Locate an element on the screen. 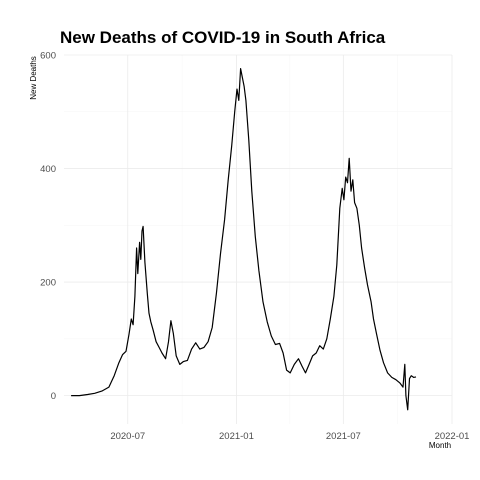 The image size is (480, 480). x-tick-label: 2022-01 is located at coordinates (452, 436).